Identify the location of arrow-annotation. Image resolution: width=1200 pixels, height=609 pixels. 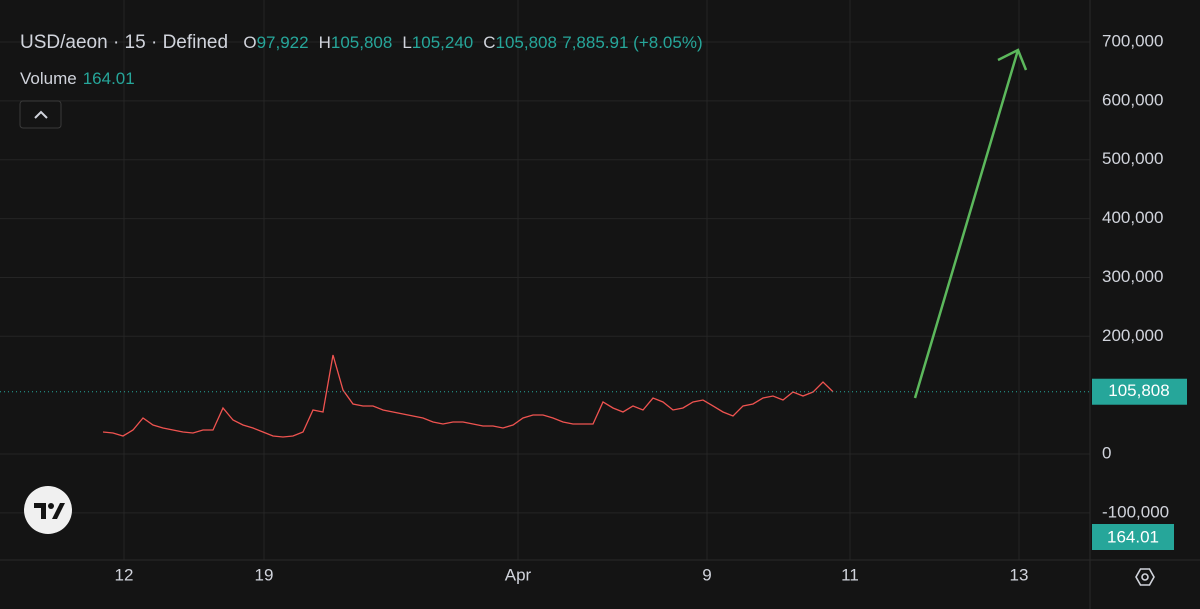
(970, 223).